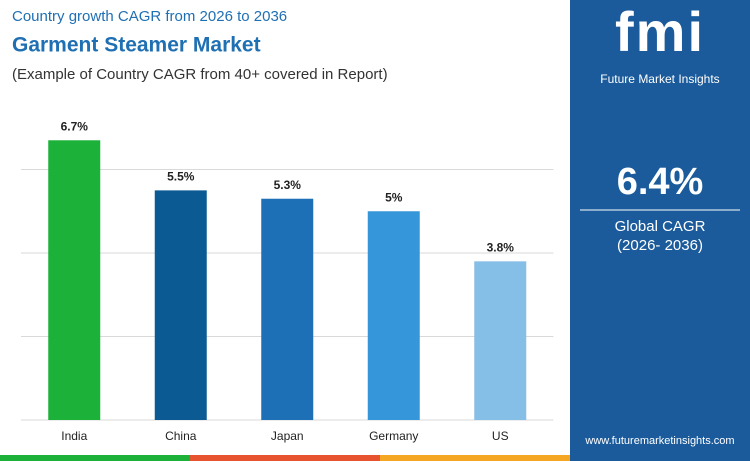 The image size is (750, 461). Describe the element at coordinates (288, 185) in the screenshot. I see `value-label: 5.3%` at that location.